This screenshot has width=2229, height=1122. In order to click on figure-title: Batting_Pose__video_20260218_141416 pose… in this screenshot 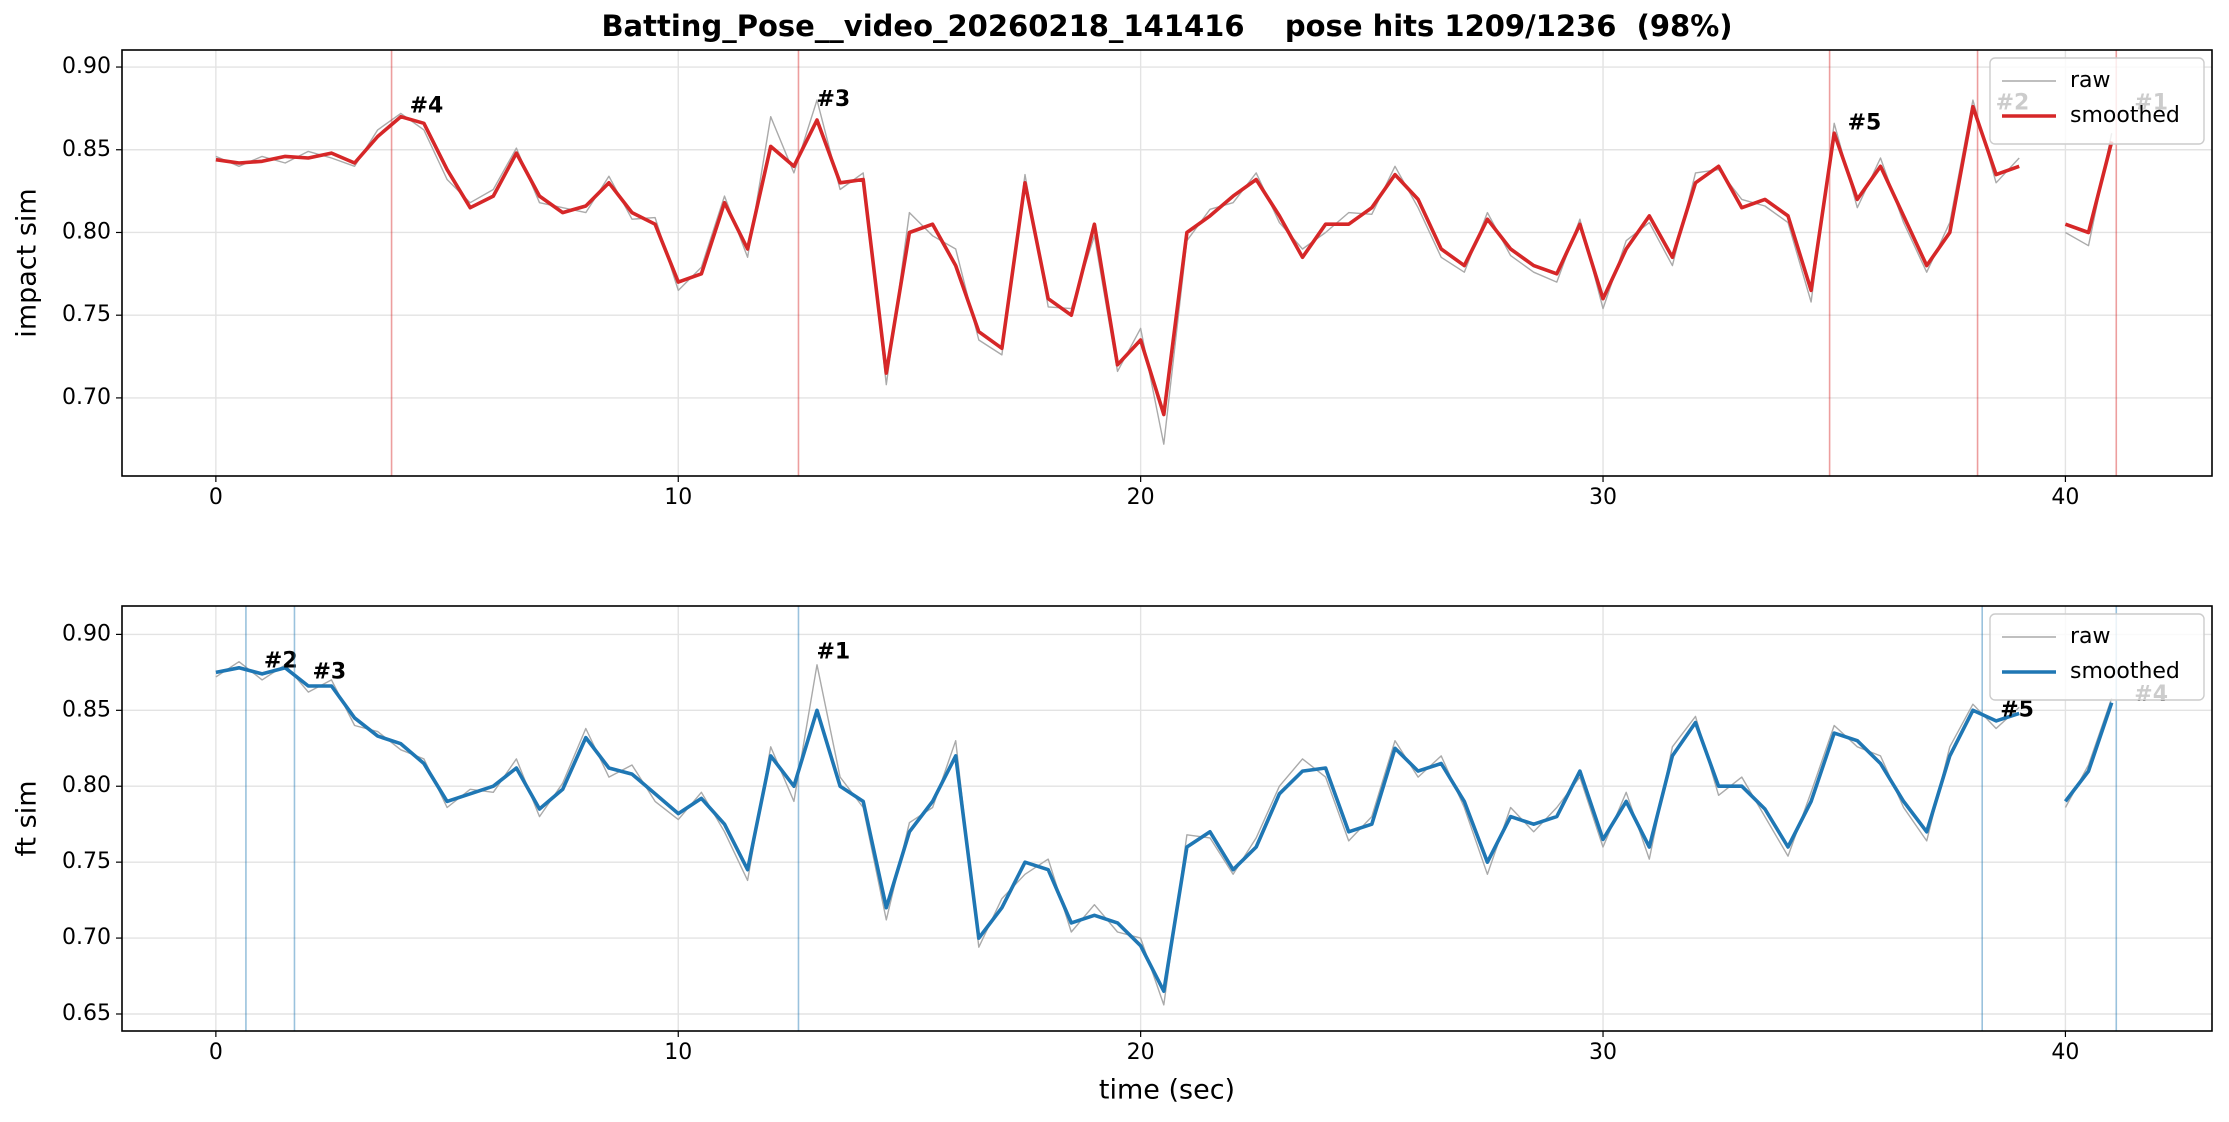, I will do `click(1166, 26)`.